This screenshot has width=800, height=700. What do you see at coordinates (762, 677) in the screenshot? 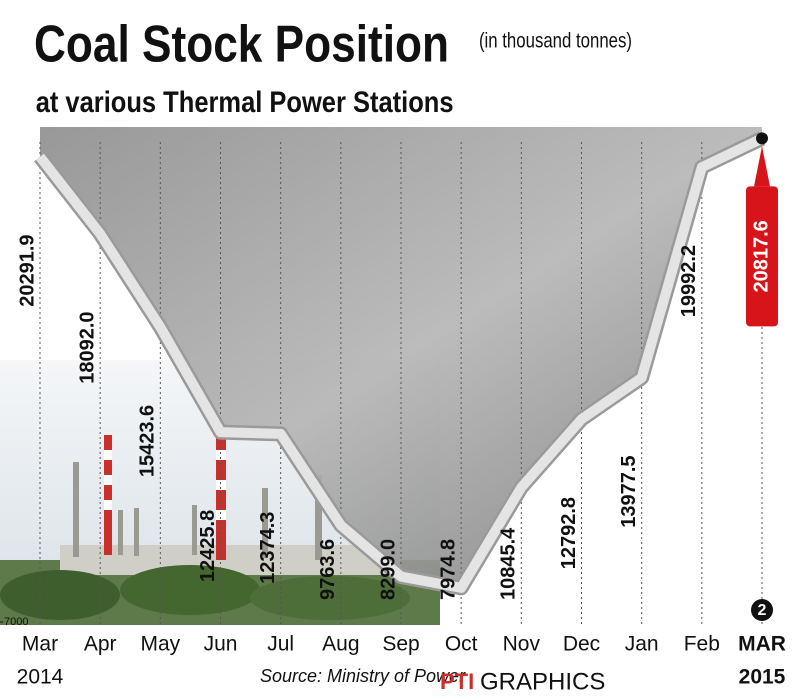
I see `year-label: 2015` at bounding box center [762, 677].